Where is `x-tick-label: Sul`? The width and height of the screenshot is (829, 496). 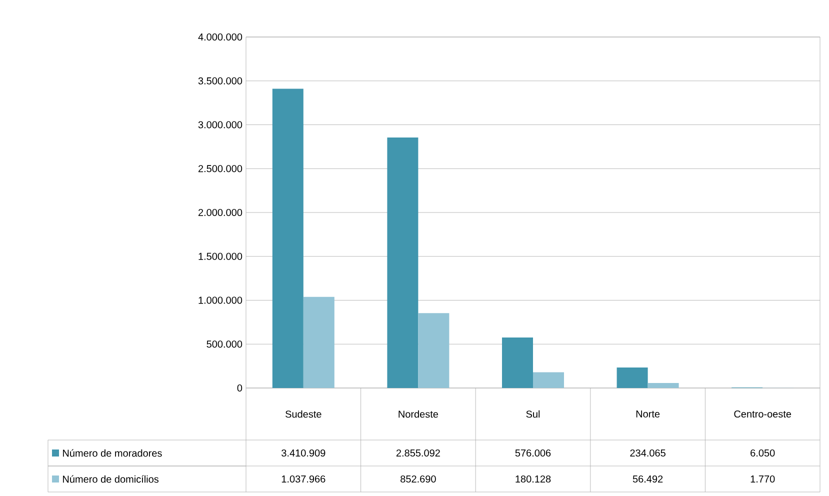
x-tick-label: Sul is located at coordinates (533, 414).